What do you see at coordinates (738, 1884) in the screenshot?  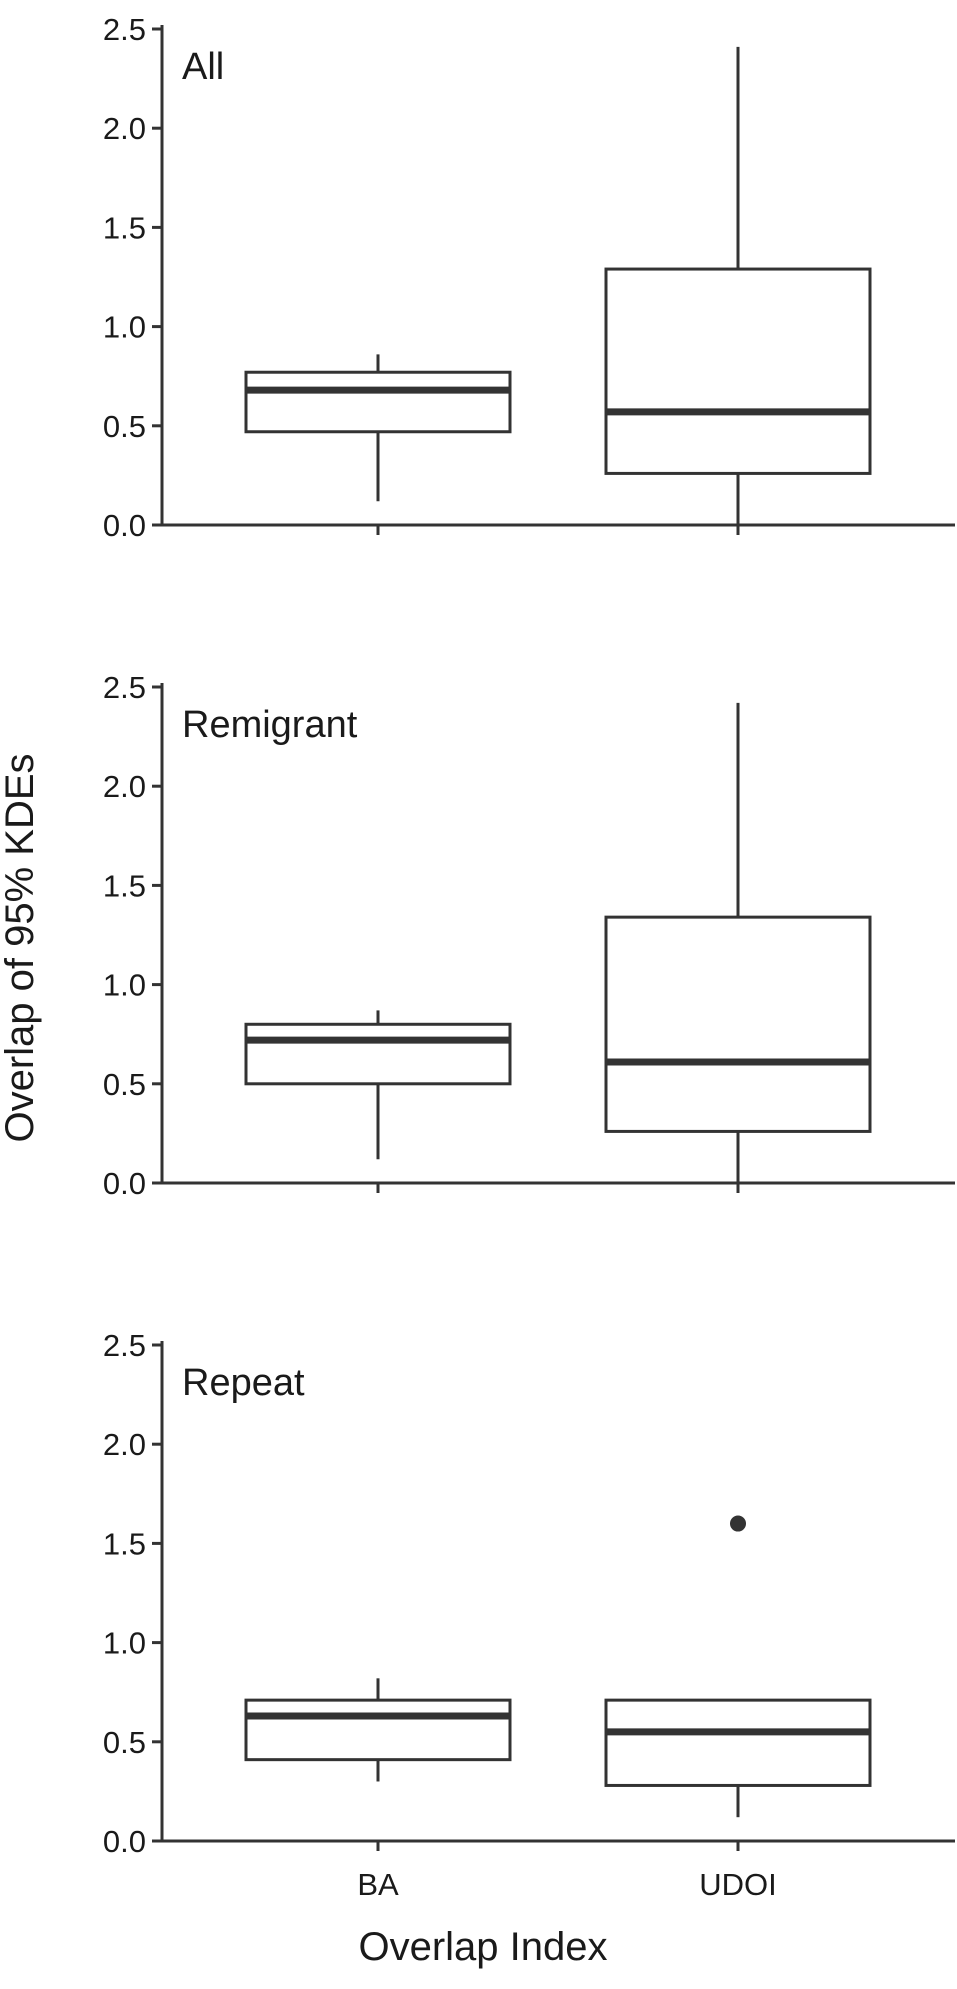 I see `x-tick-label: UDOI` at bounding box center [738, 1884].